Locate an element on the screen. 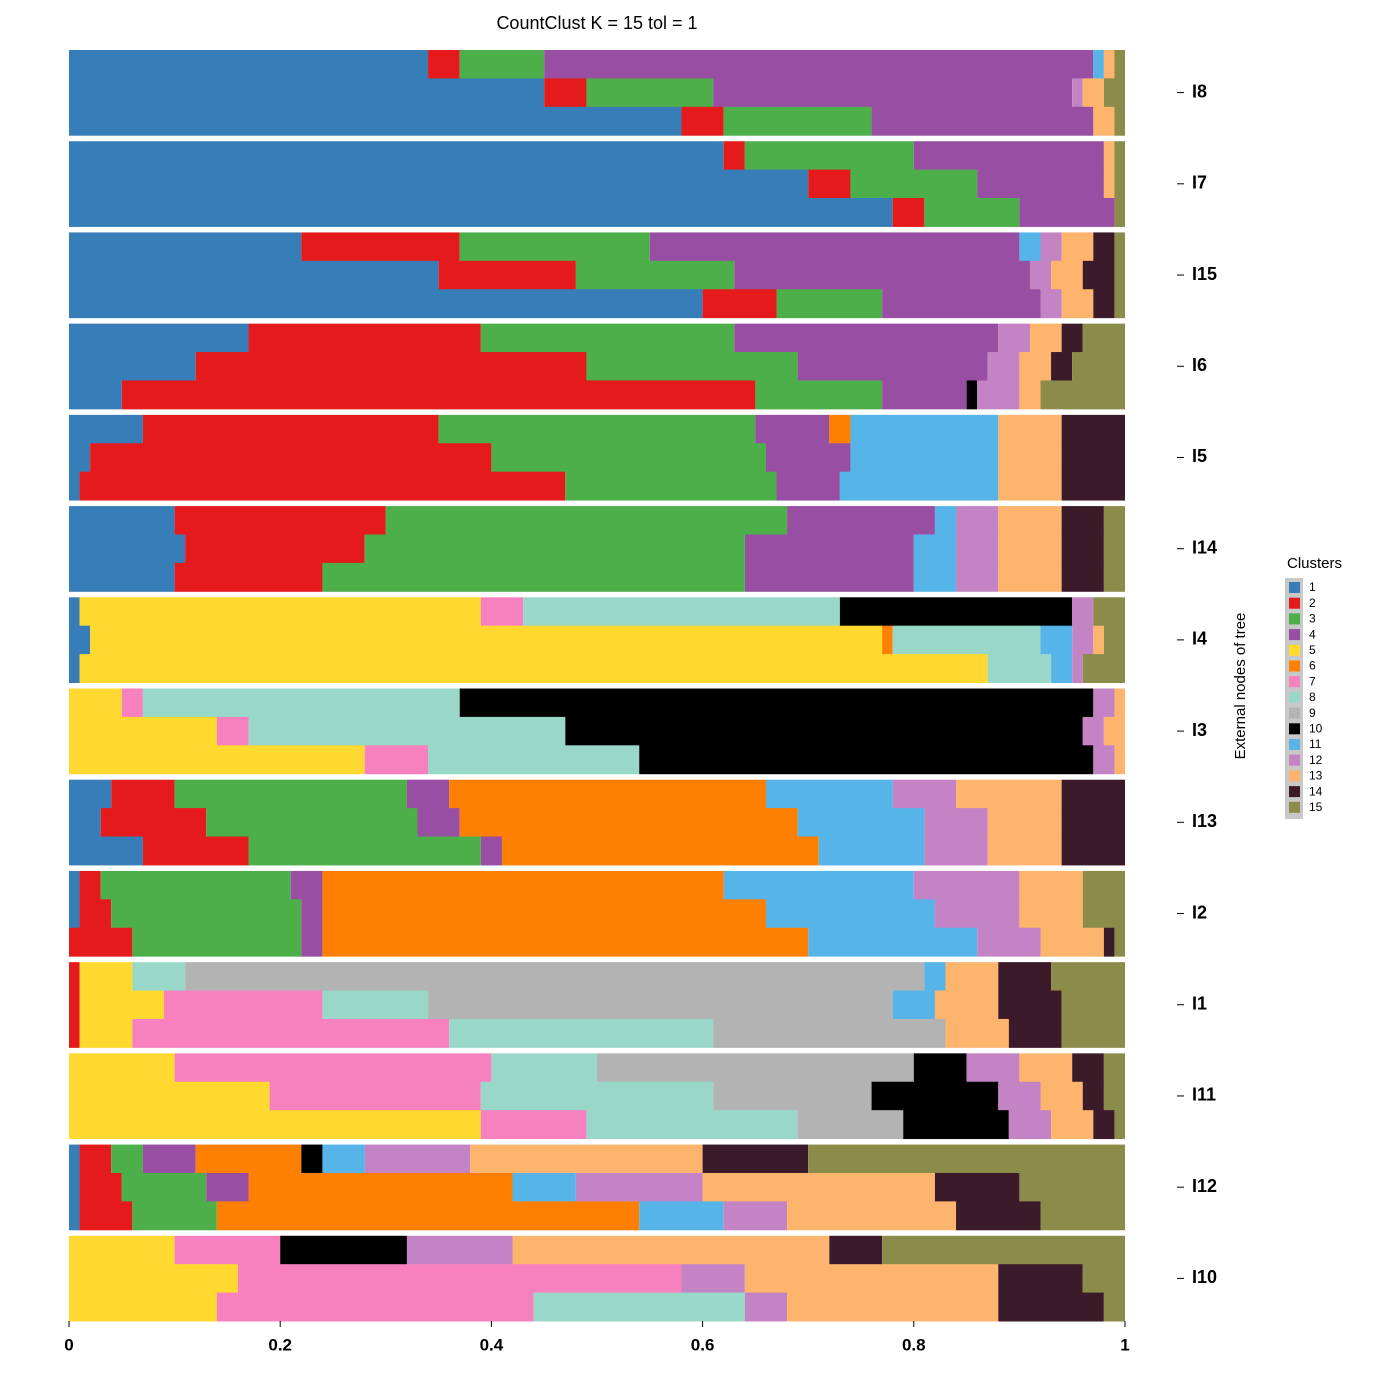  legend-label: 2 is located at coordinates (1312, 603).